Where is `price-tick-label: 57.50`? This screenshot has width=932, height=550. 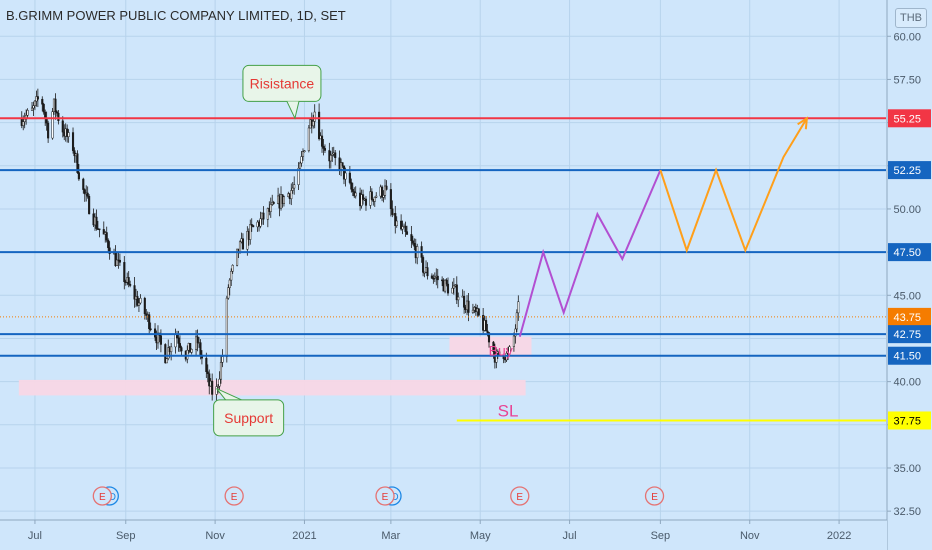
price-tick-label: 57.50 is located at coordinates (907, 80).